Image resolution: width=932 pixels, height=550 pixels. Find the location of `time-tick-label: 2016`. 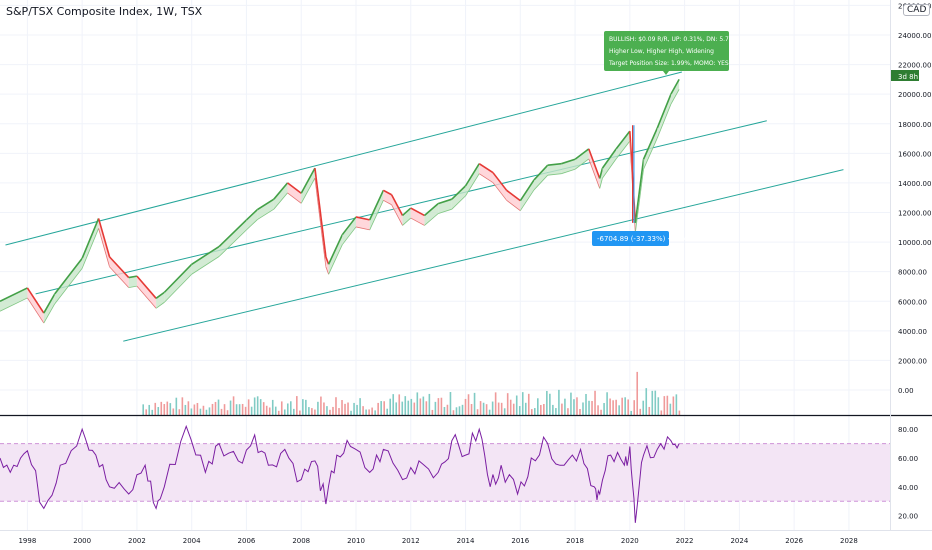

time-tick-label: 2016 is located at coordinates (520, 541).